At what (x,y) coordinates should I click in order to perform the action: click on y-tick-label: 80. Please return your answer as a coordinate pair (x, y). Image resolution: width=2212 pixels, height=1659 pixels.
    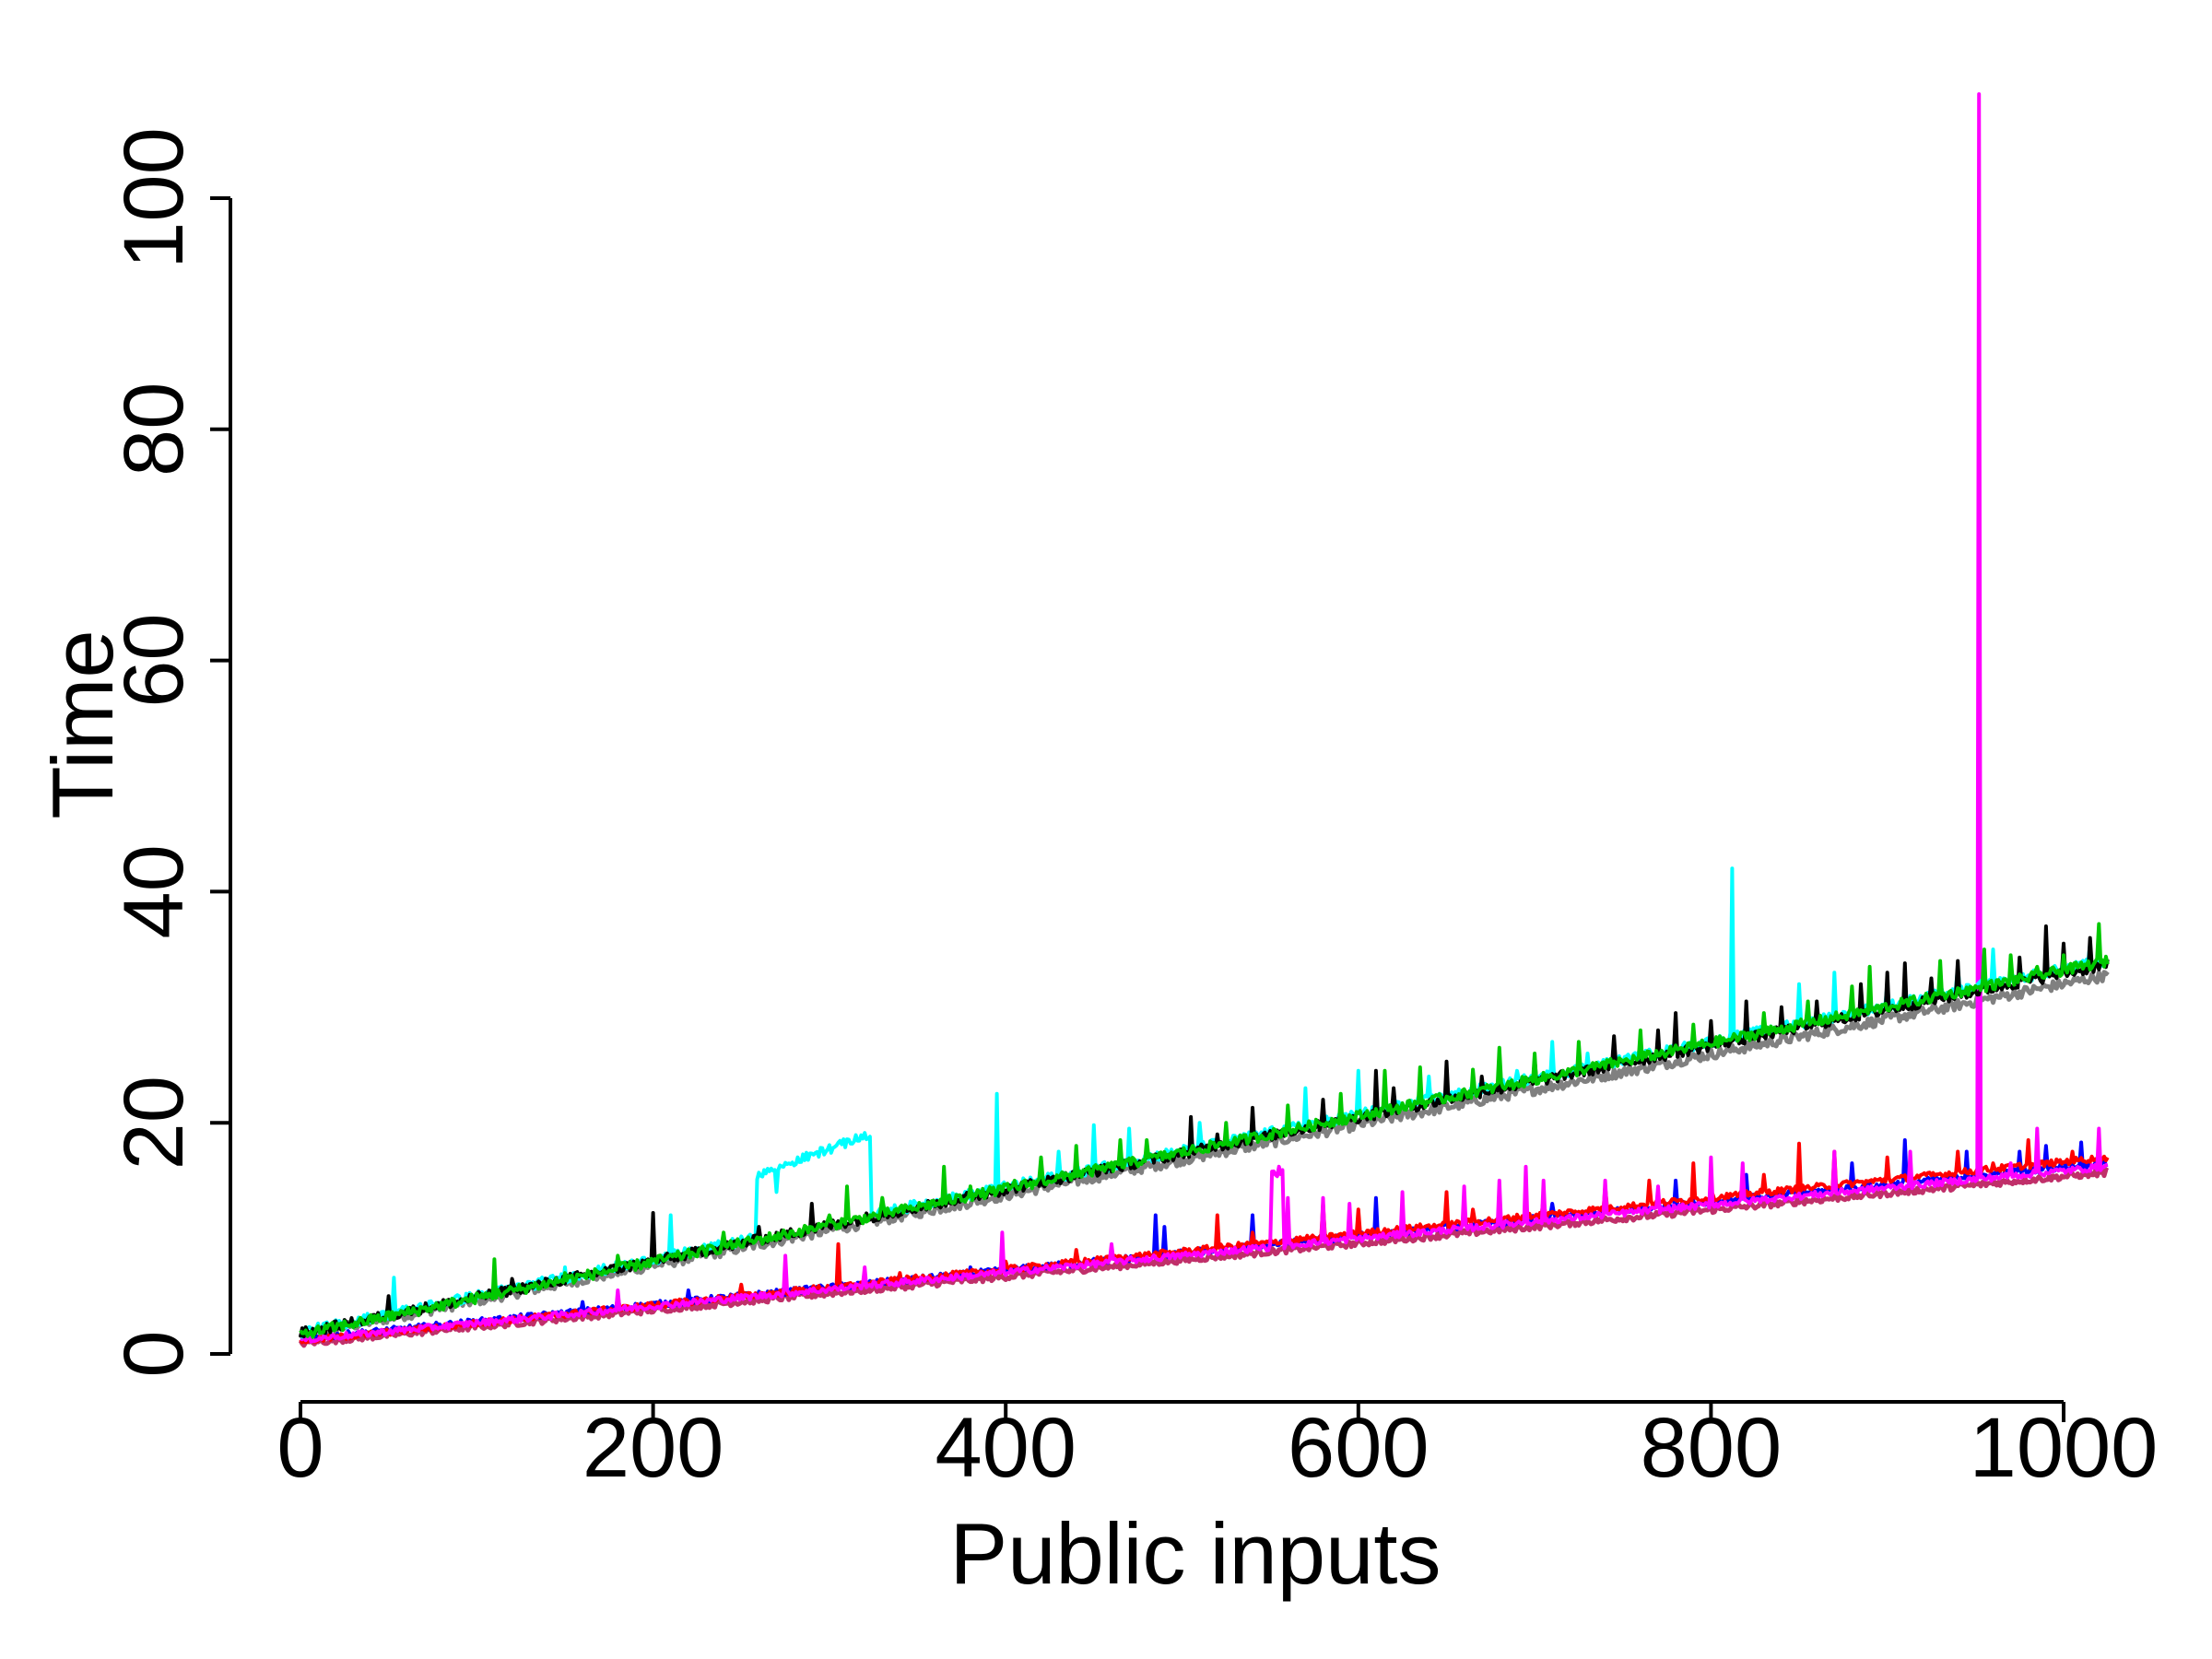
    Looking at the image, I should click on (154, 429).